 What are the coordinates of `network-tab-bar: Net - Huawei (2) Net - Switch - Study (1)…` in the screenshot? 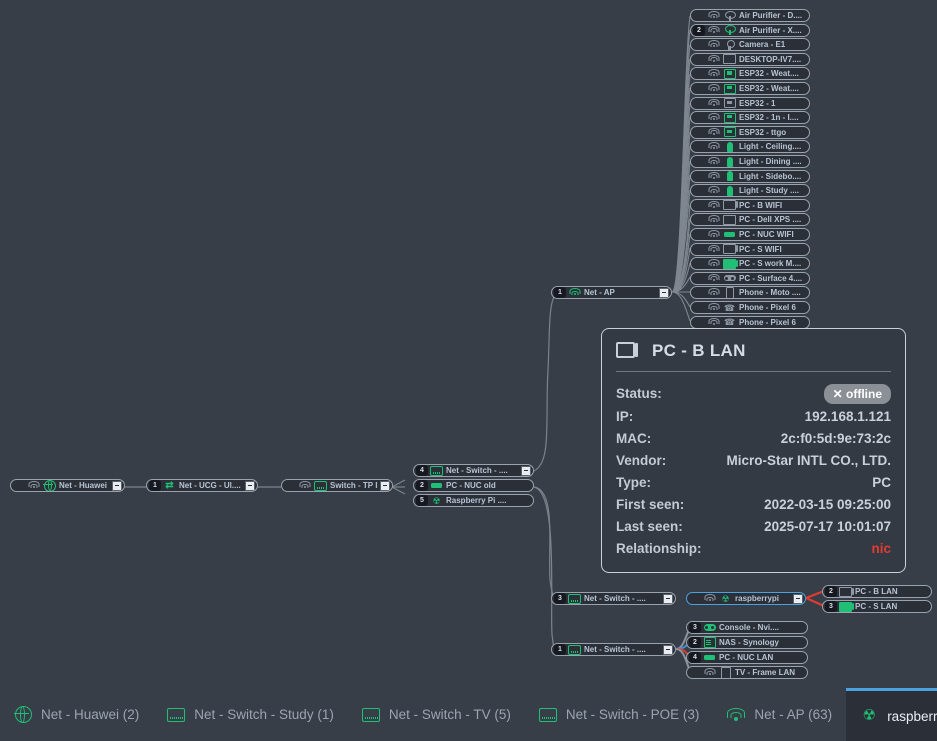 It's located at (468, 714).